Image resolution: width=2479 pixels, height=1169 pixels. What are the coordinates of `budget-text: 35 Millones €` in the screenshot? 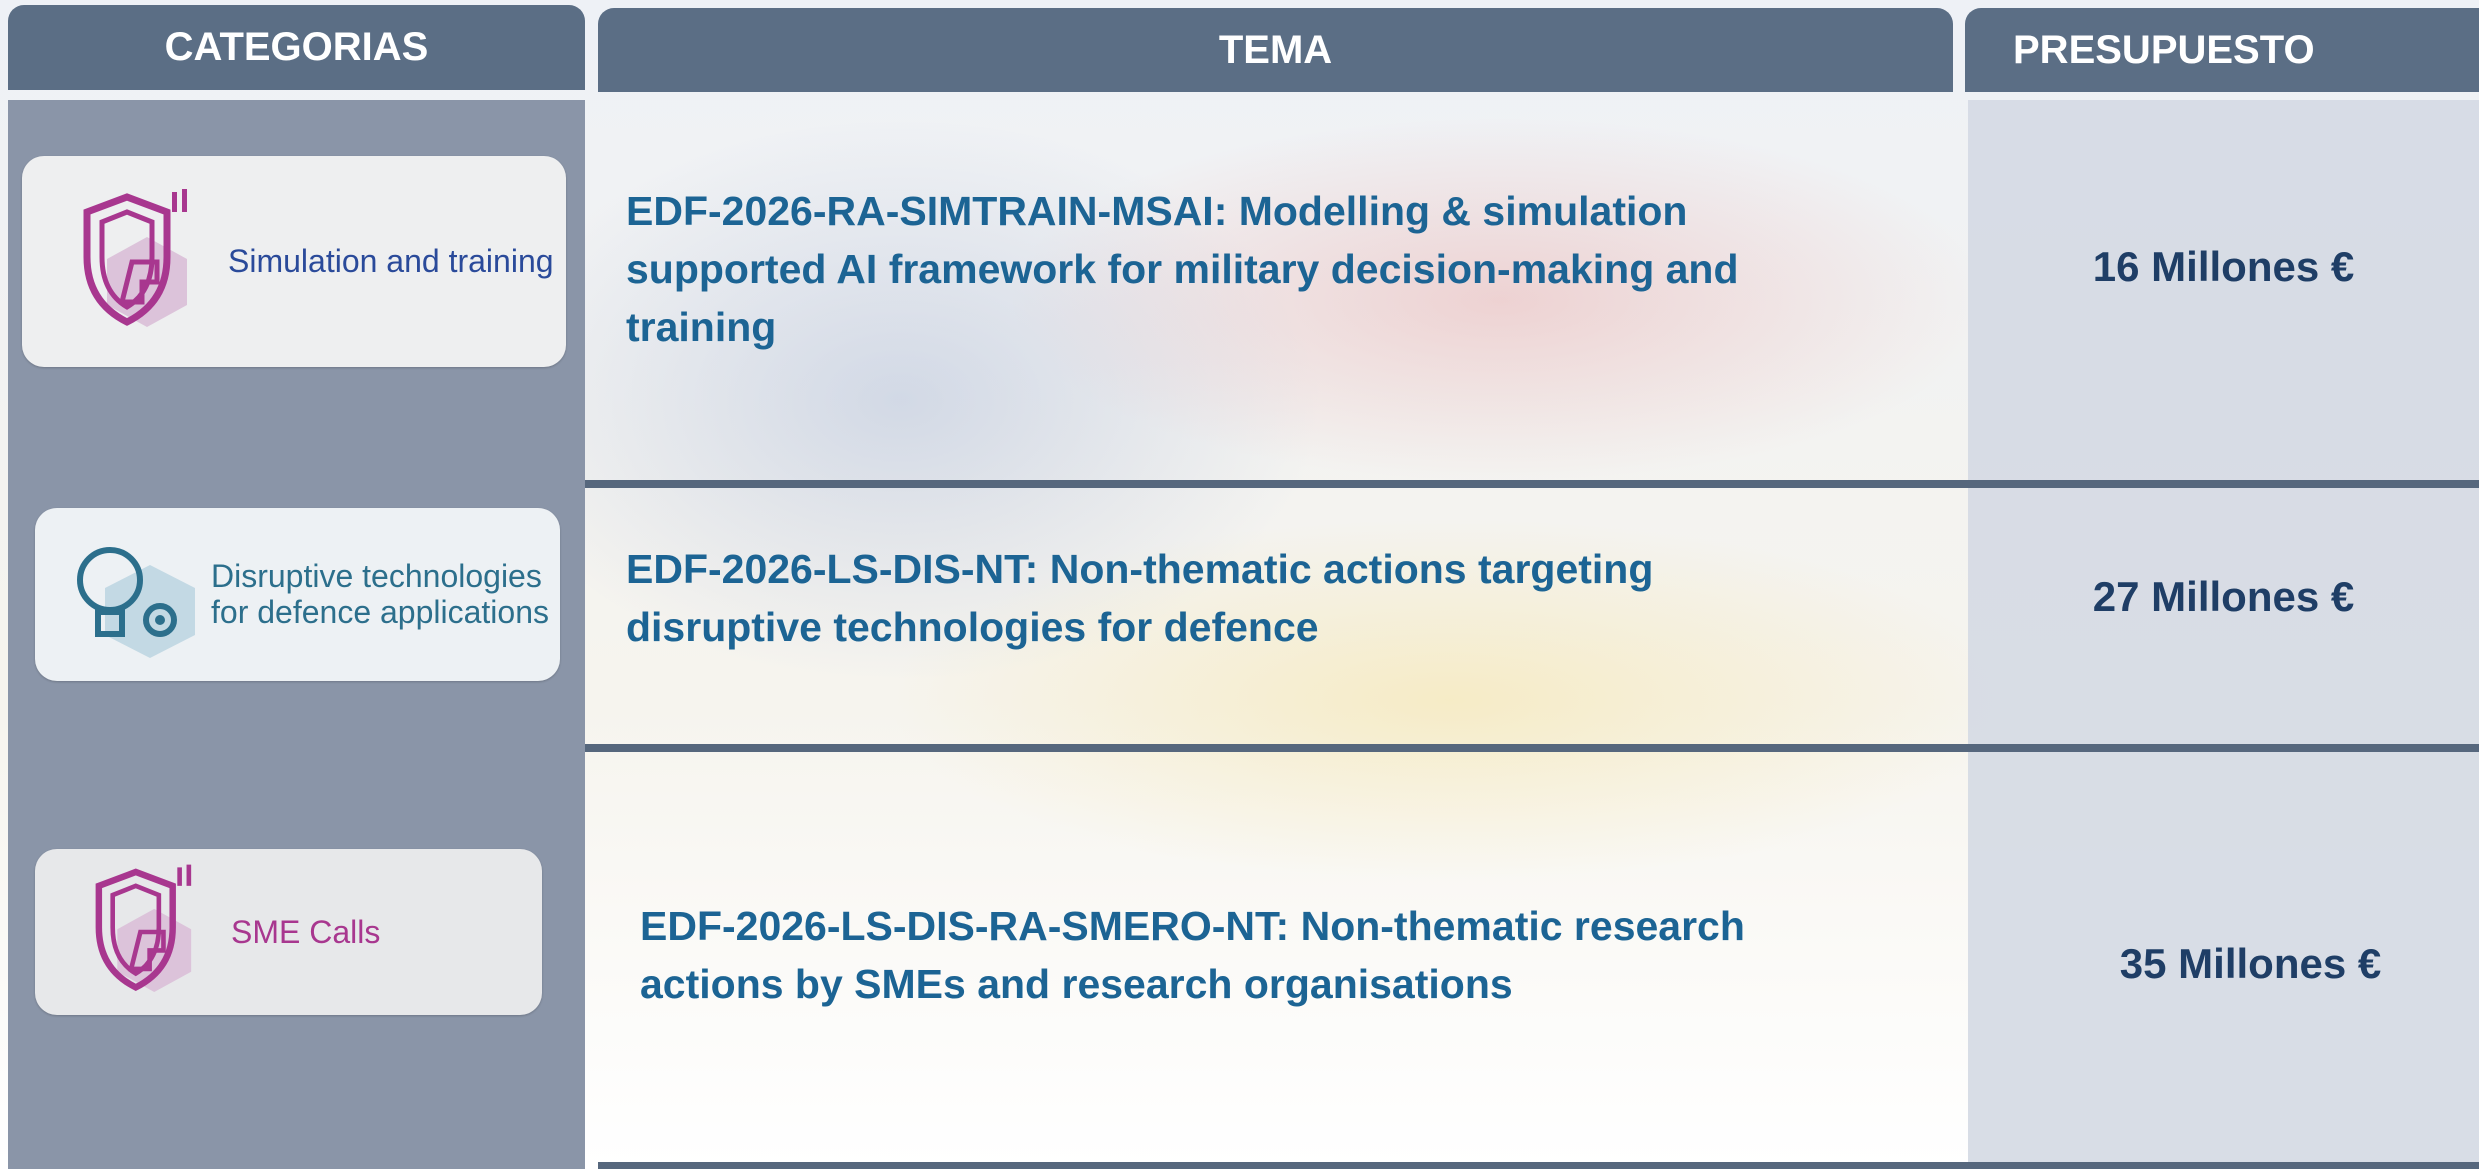 It's located at (2250, 963).